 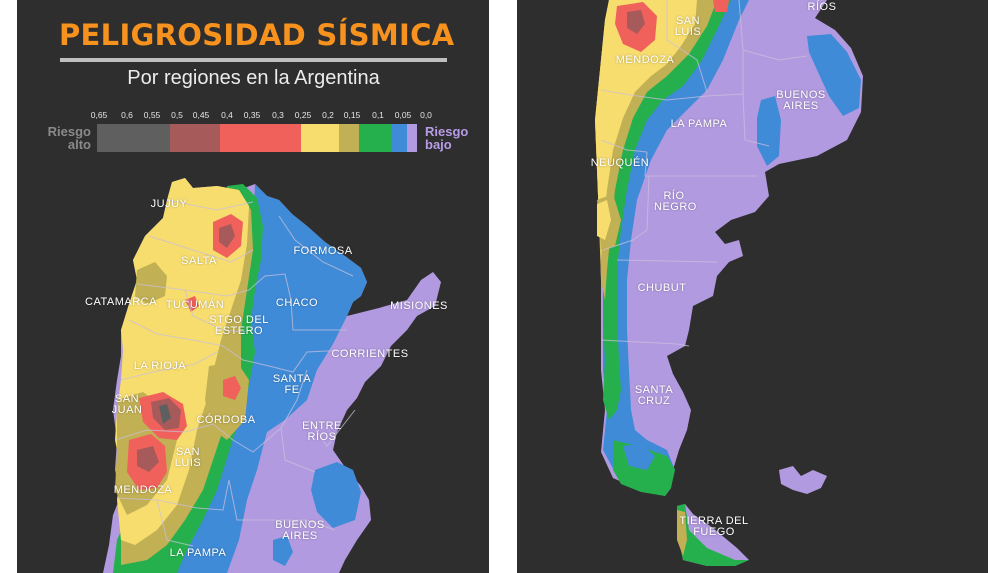 What do you see at coordinates (253, 78) in the screenshot?
I see `page-subtitle: Por regiones en la Argentina` at bounding box center [253, 78].